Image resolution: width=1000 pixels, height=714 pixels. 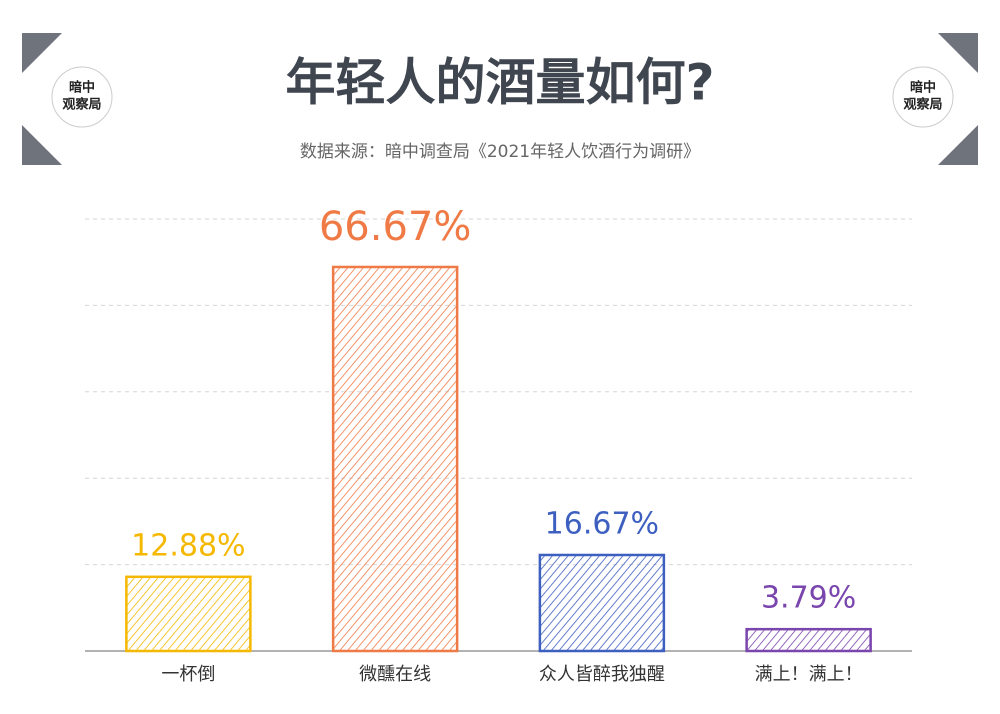 I want to click on value-label: 66.67%, so click(x=395, y=227).